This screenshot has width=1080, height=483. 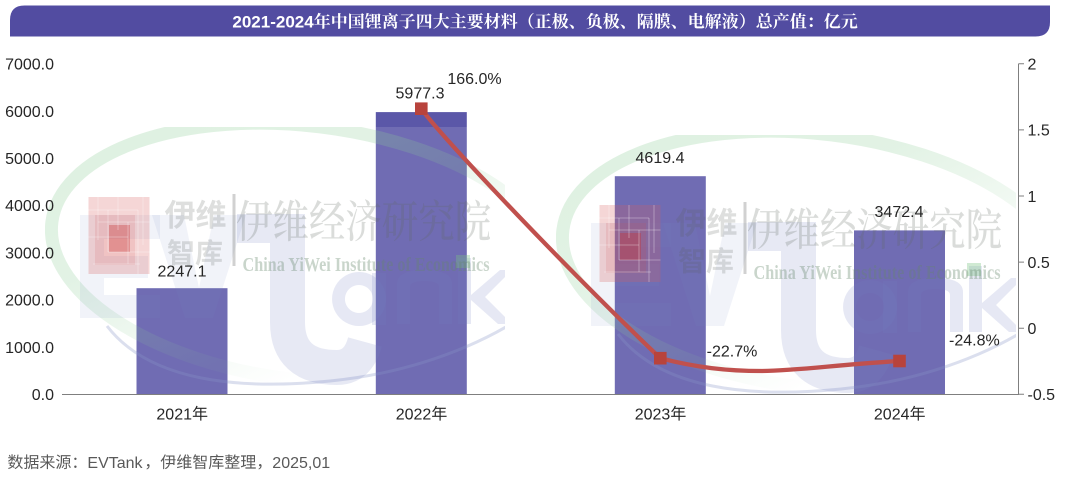 What do you see at coordinates (1032, 197) in the screenshot?
I see `svg-text: 1` at bounding box center [1032, 197].